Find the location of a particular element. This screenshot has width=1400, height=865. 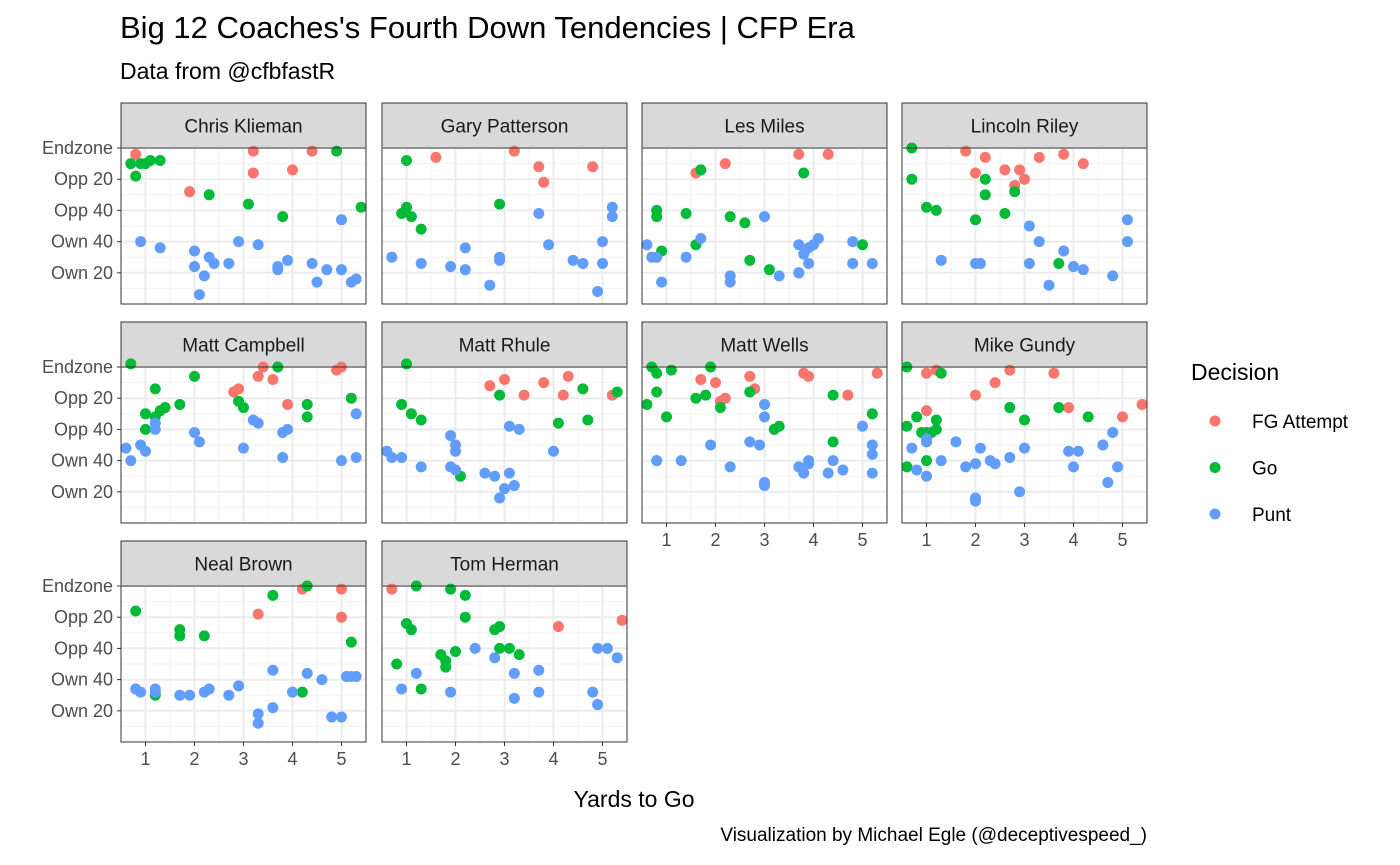

facet-strip-label: Matt Wells is located at coordinates (764, 346).